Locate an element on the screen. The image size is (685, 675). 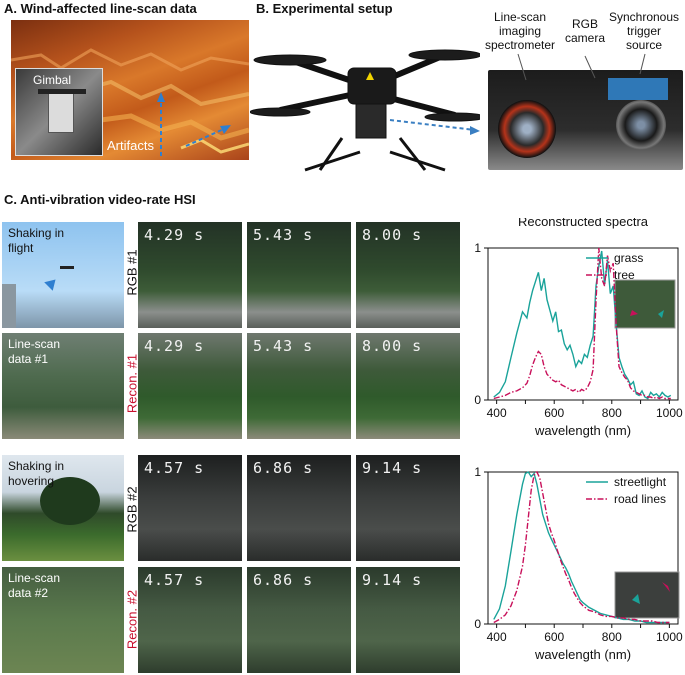
row4-frame-2: 6.86 s is located at coordinates (299, 620).